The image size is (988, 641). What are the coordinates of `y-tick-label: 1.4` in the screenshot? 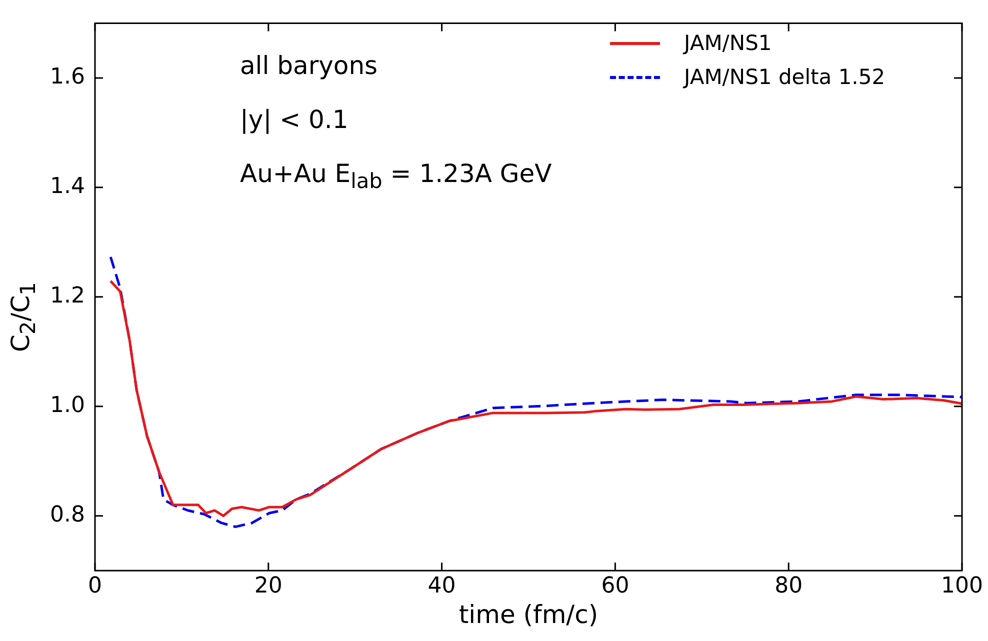 It's located at (67, 187).